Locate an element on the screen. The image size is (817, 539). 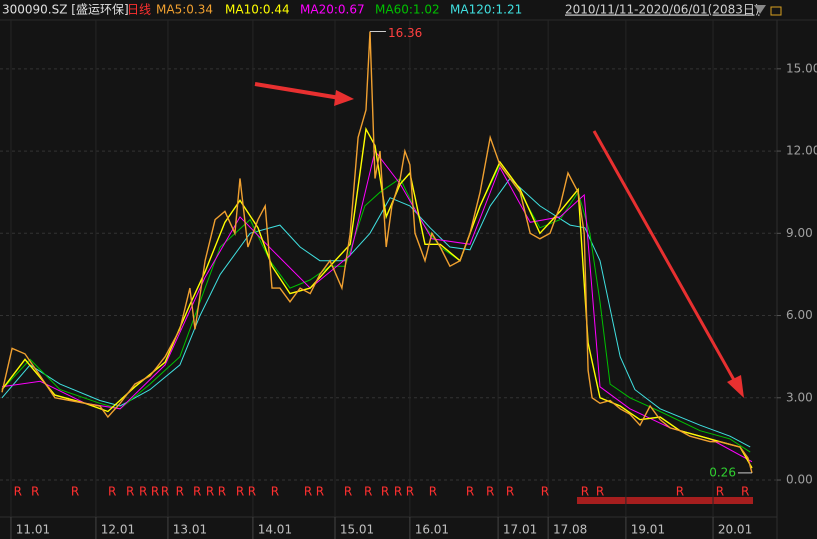
y-tick-label: 15.00 is located at coordinates (801, 68).